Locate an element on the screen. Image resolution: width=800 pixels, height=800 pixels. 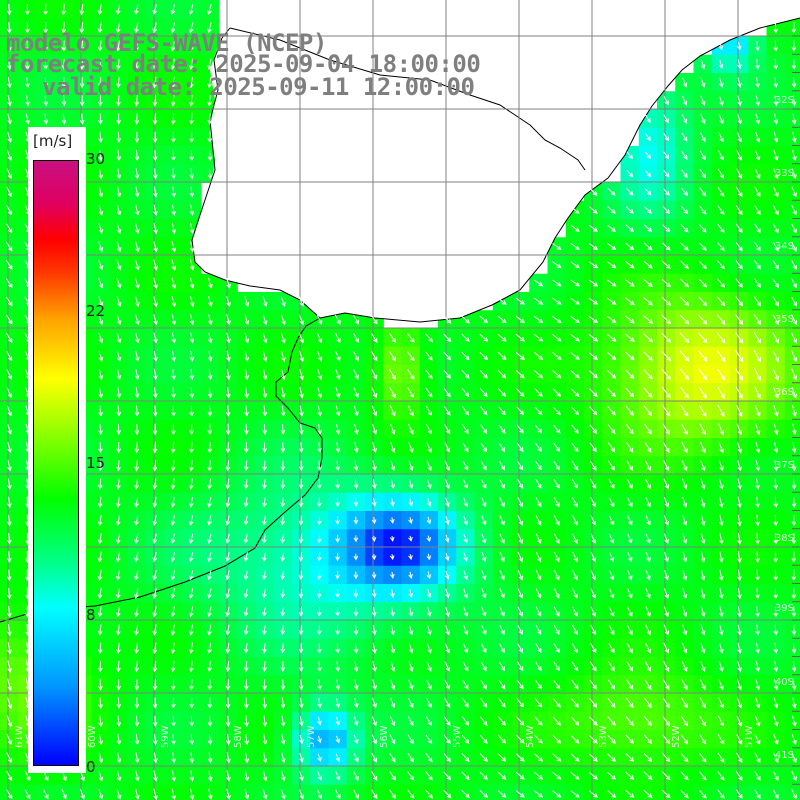
lon-label: 56W is located at coordinates (384, 736).